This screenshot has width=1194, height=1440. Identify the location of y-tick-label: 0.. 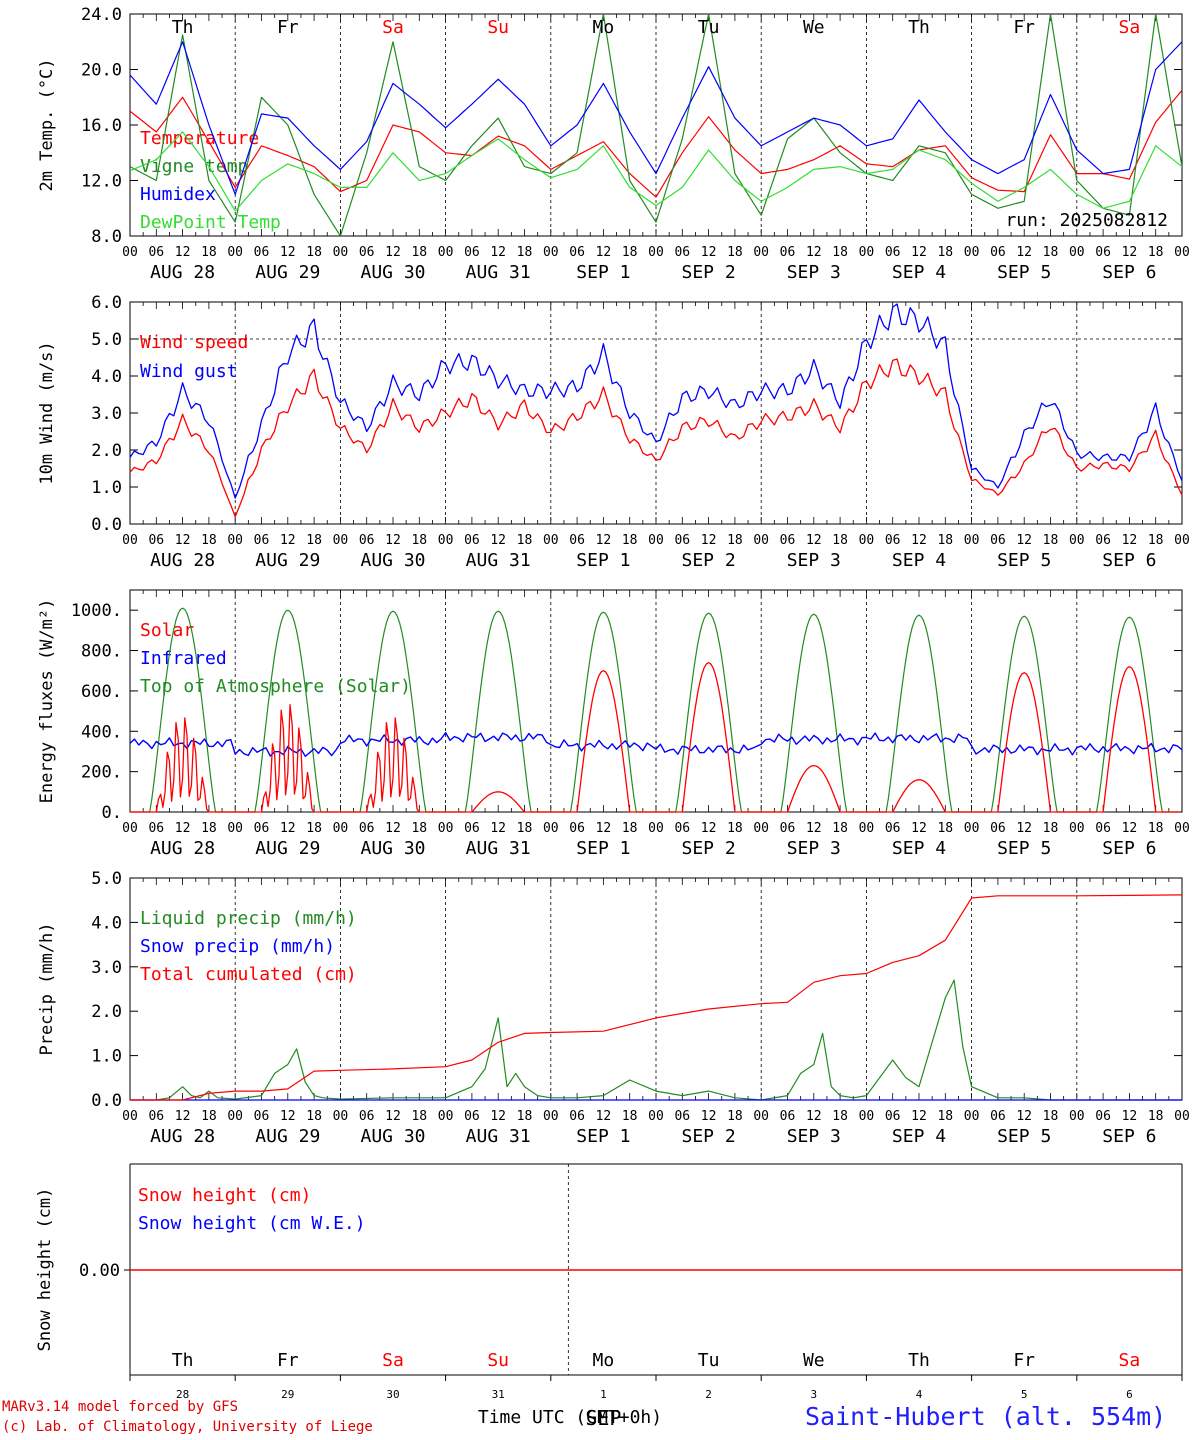
(112, 813).